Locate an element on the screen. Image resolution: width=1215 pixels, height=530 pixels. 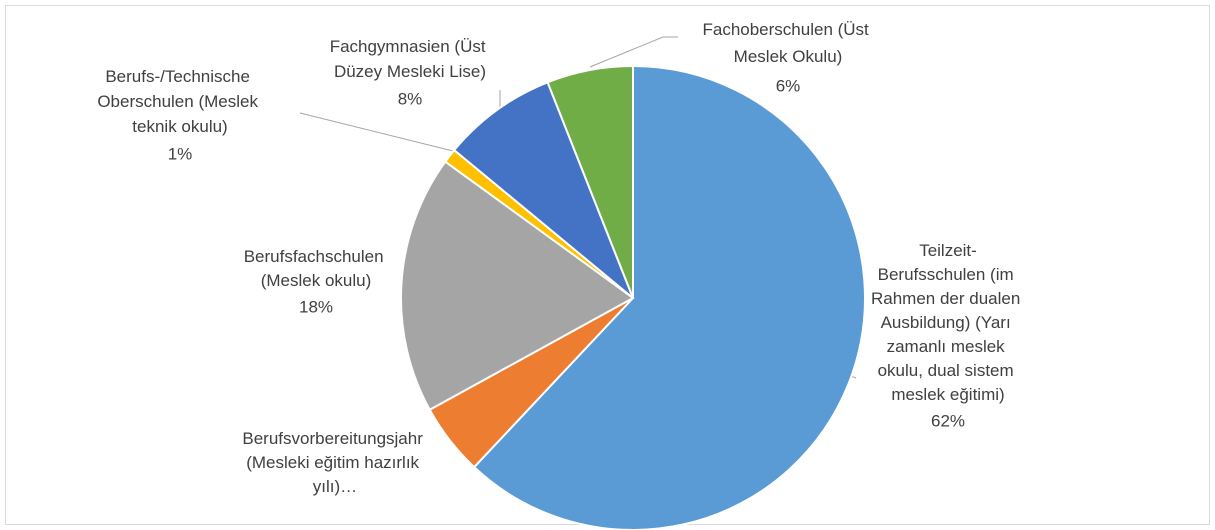
label-line: Berufs-/Technische is located at coordinates (179, 76).